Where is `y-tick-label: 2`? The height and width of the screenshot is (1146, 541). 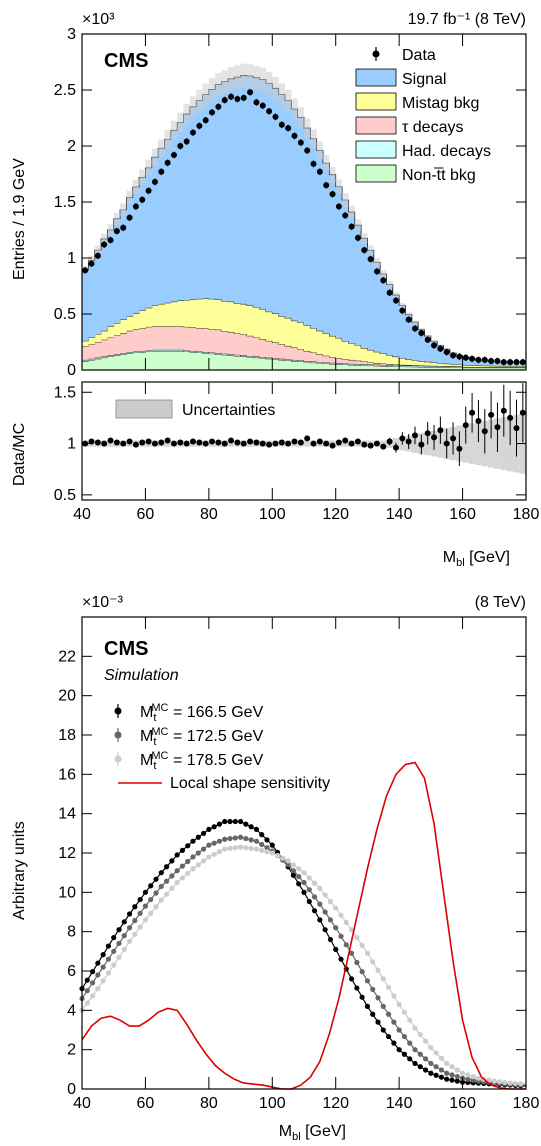 y-tick-label: 2 is located at coordinates (71, 1050).